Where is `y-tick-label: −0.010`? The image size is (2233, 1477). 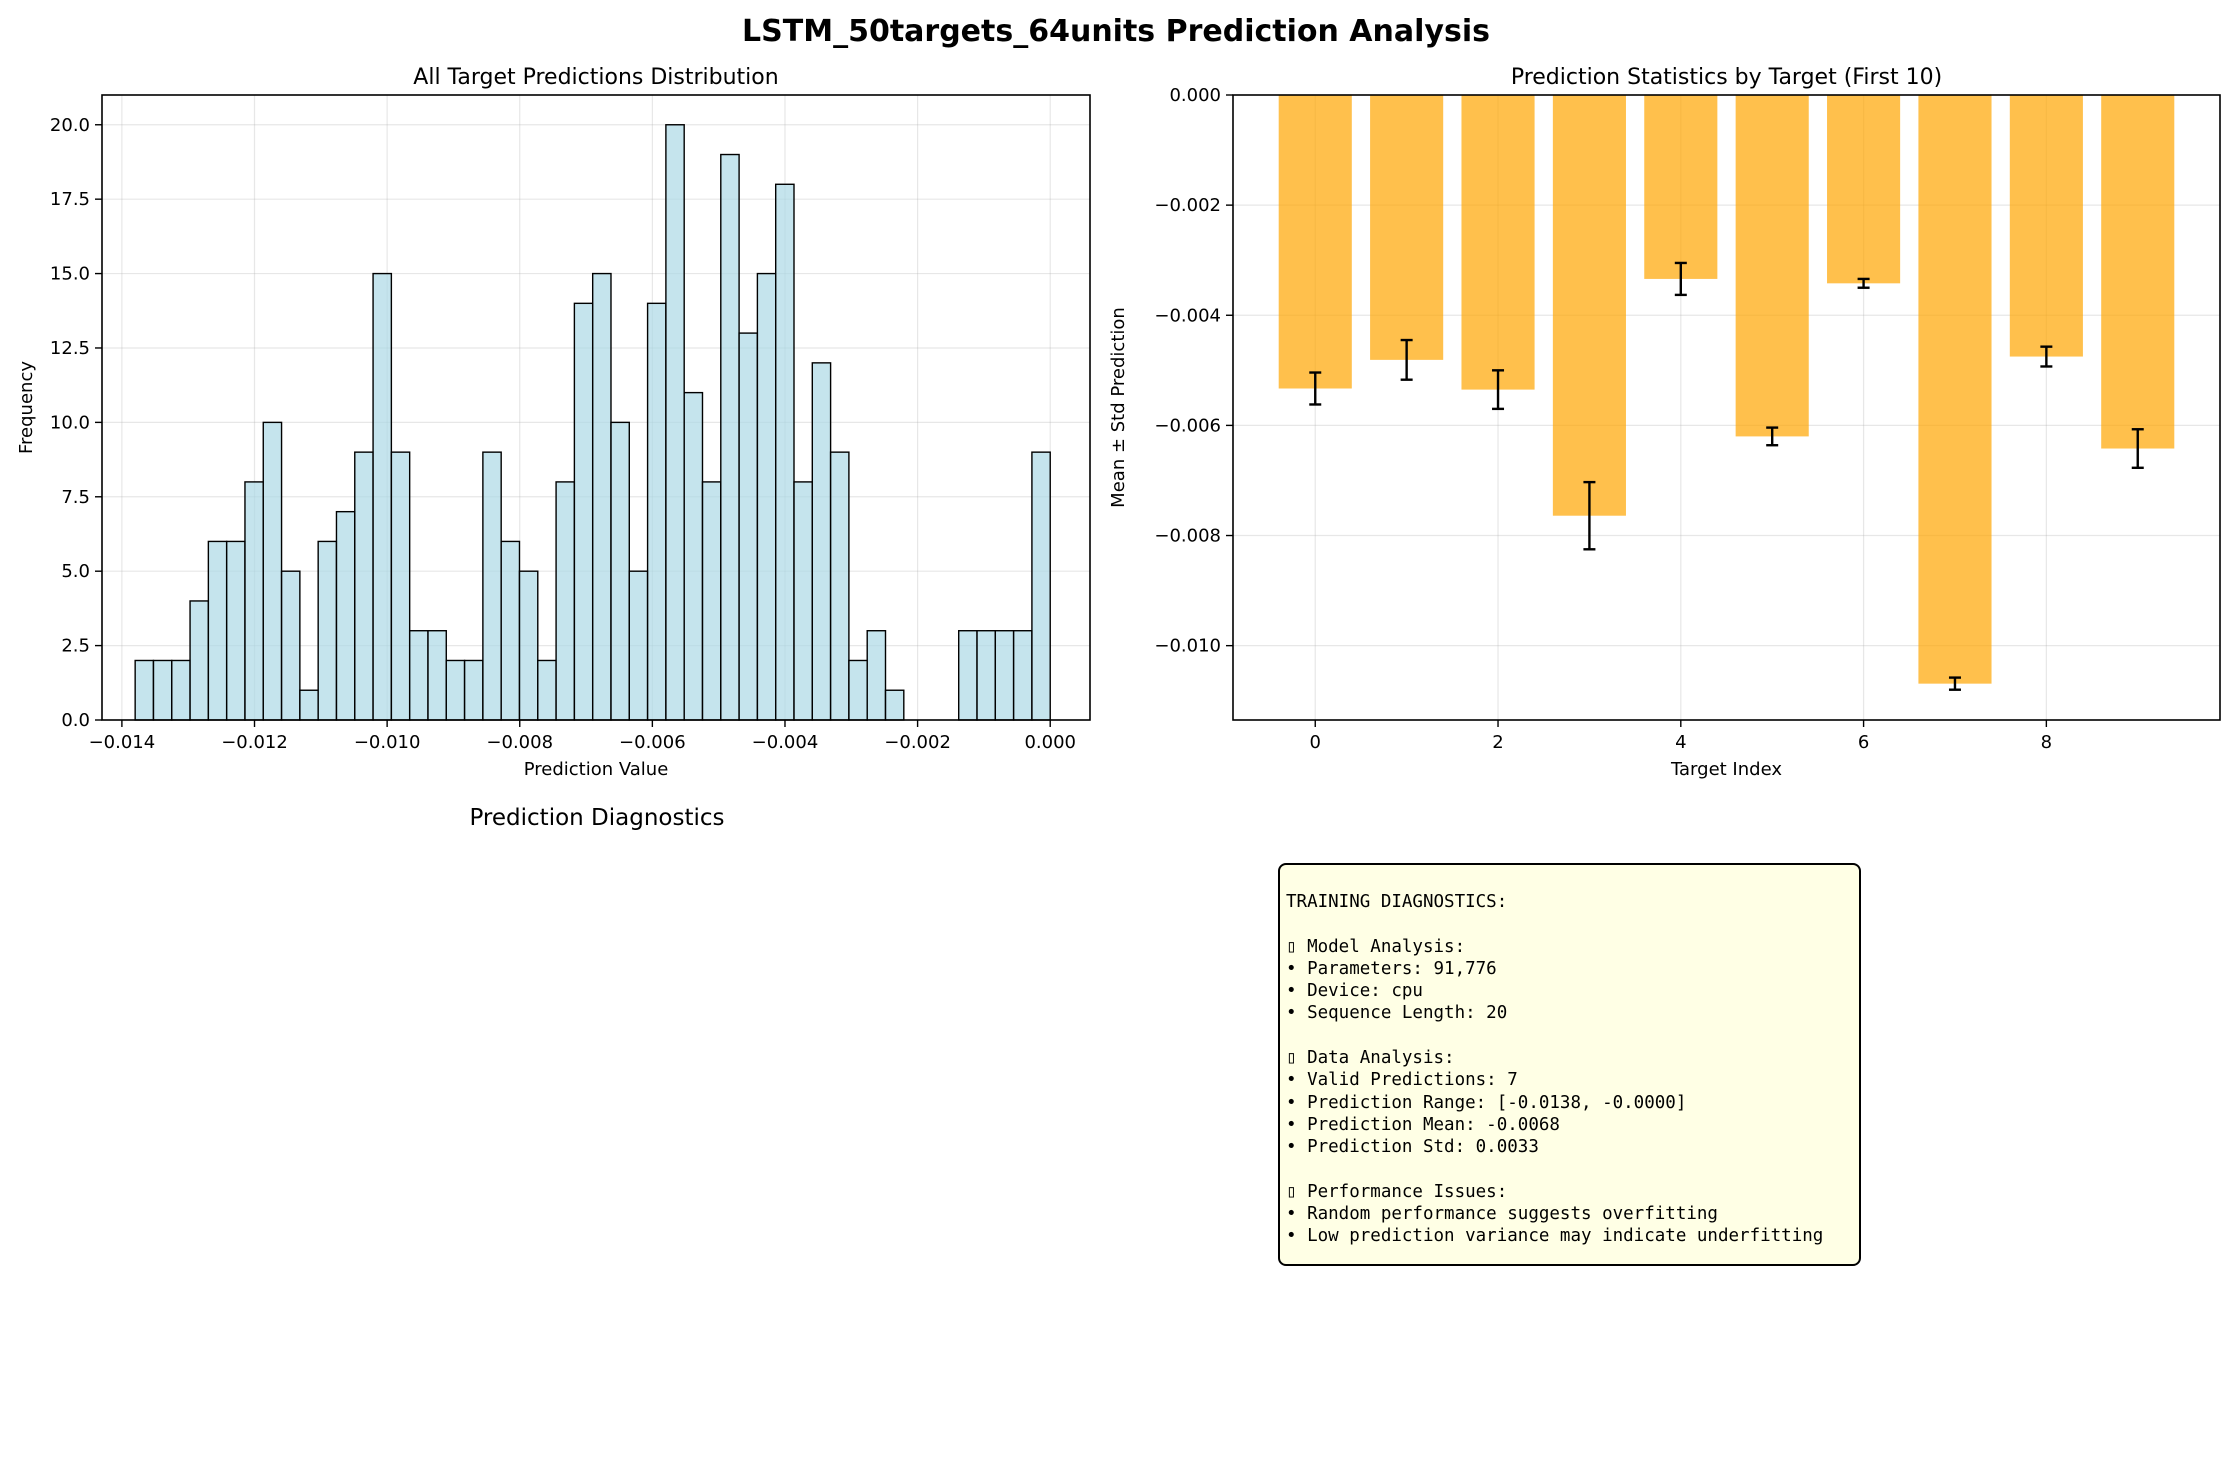 y-tick-label: −0.010 is located at coordinates (1187, 646).